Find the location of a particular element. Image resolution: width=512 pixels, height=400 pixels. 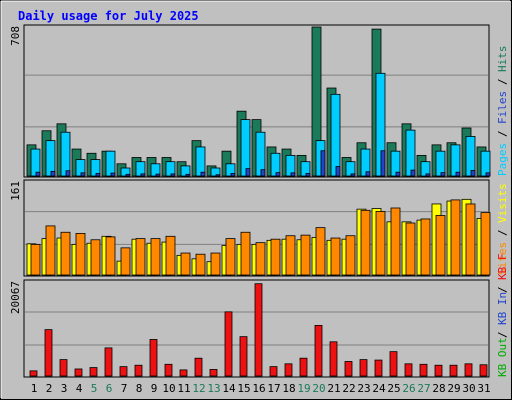

x-tick-label: 14 is located at coordinates (229, 388).